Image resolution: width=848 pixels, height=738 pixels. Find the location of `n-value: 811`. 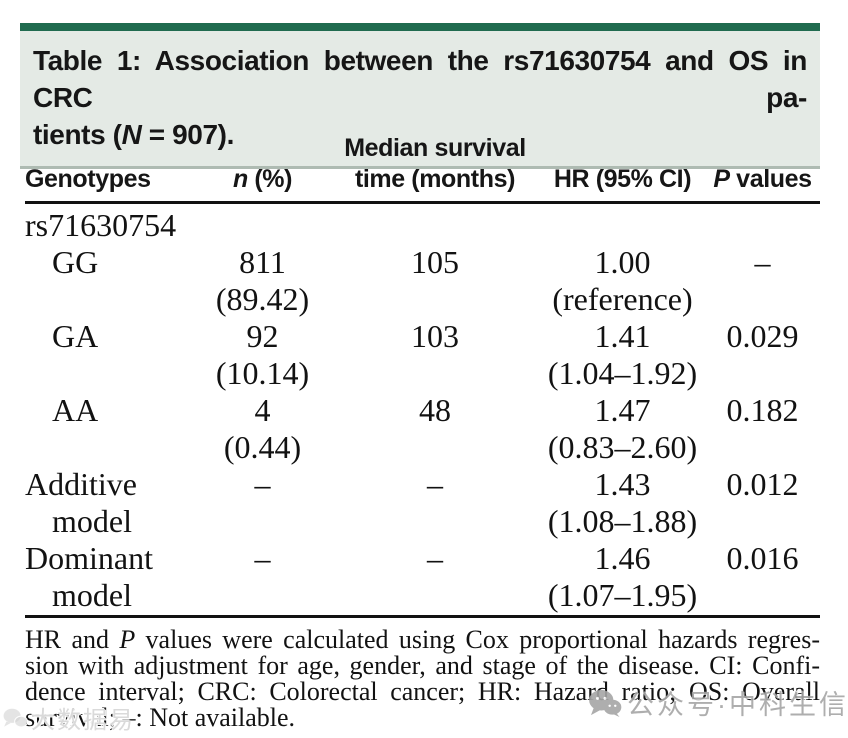

n-value: 811 is located at coordinates (262, 262).